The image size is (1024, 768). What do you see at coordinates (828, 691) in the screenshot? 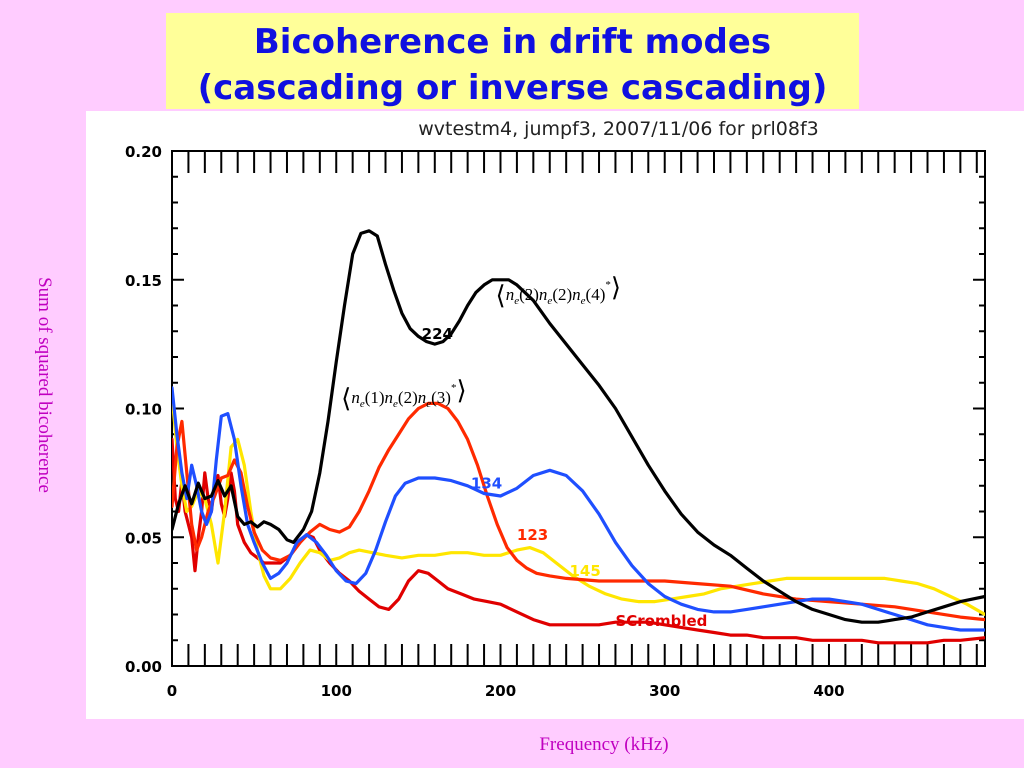
I see `x-tick-label: 400` at bounding box center [828, 691].